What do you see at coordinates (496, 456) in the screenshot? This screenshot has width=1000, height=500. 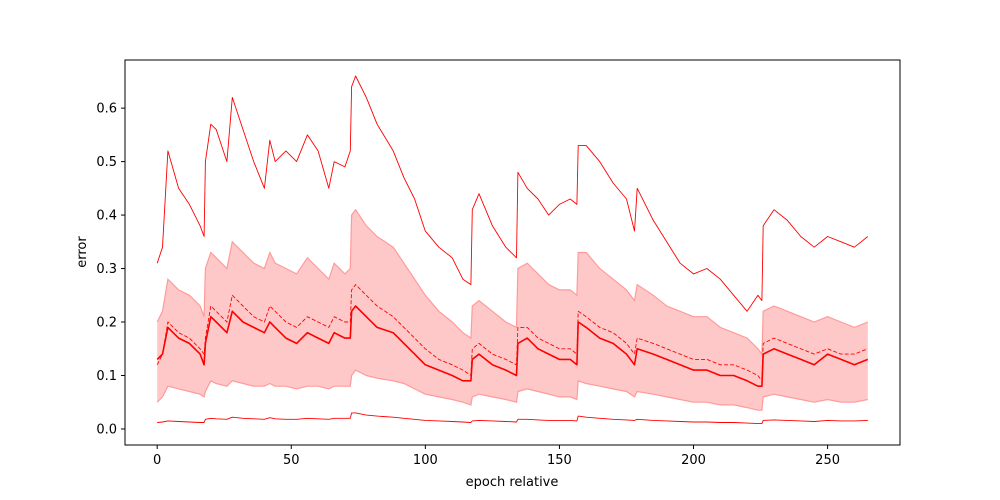 I see `x-axis: 0 50 100 150 200 250` at bounding box center [496, 456].